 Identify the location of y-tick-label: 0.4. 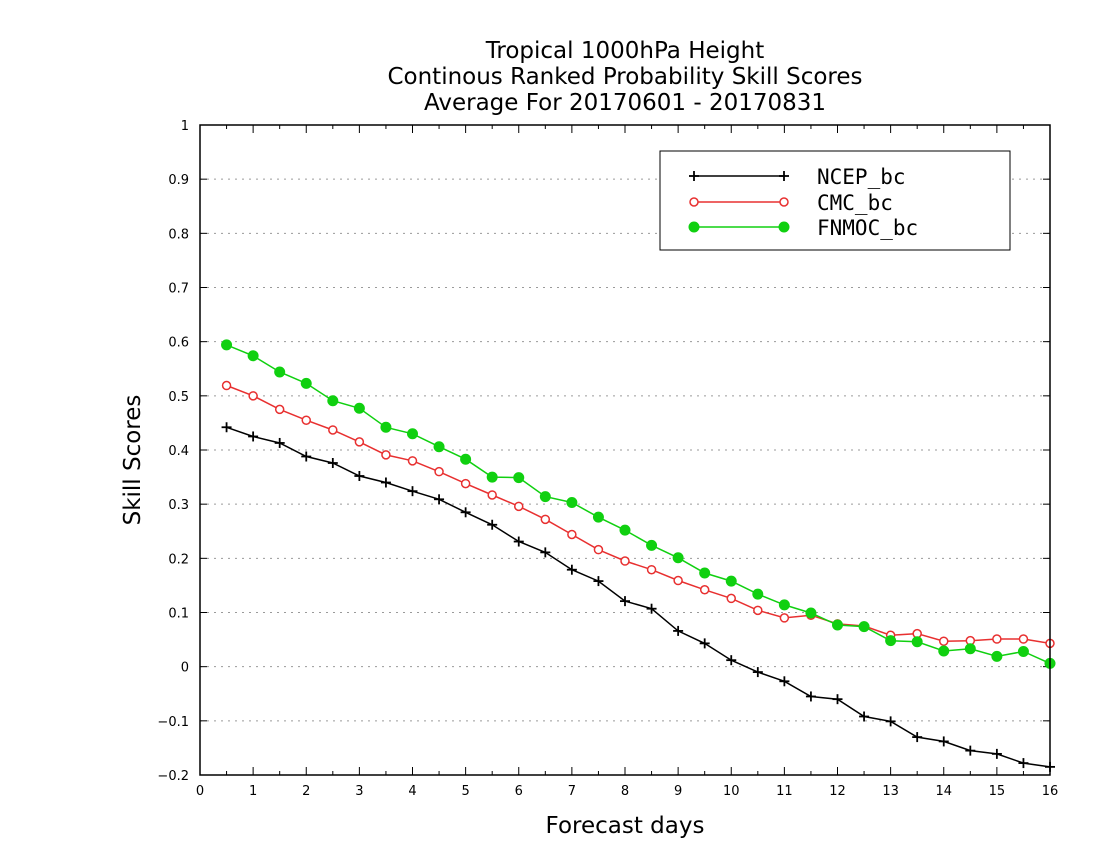
(178, 451).